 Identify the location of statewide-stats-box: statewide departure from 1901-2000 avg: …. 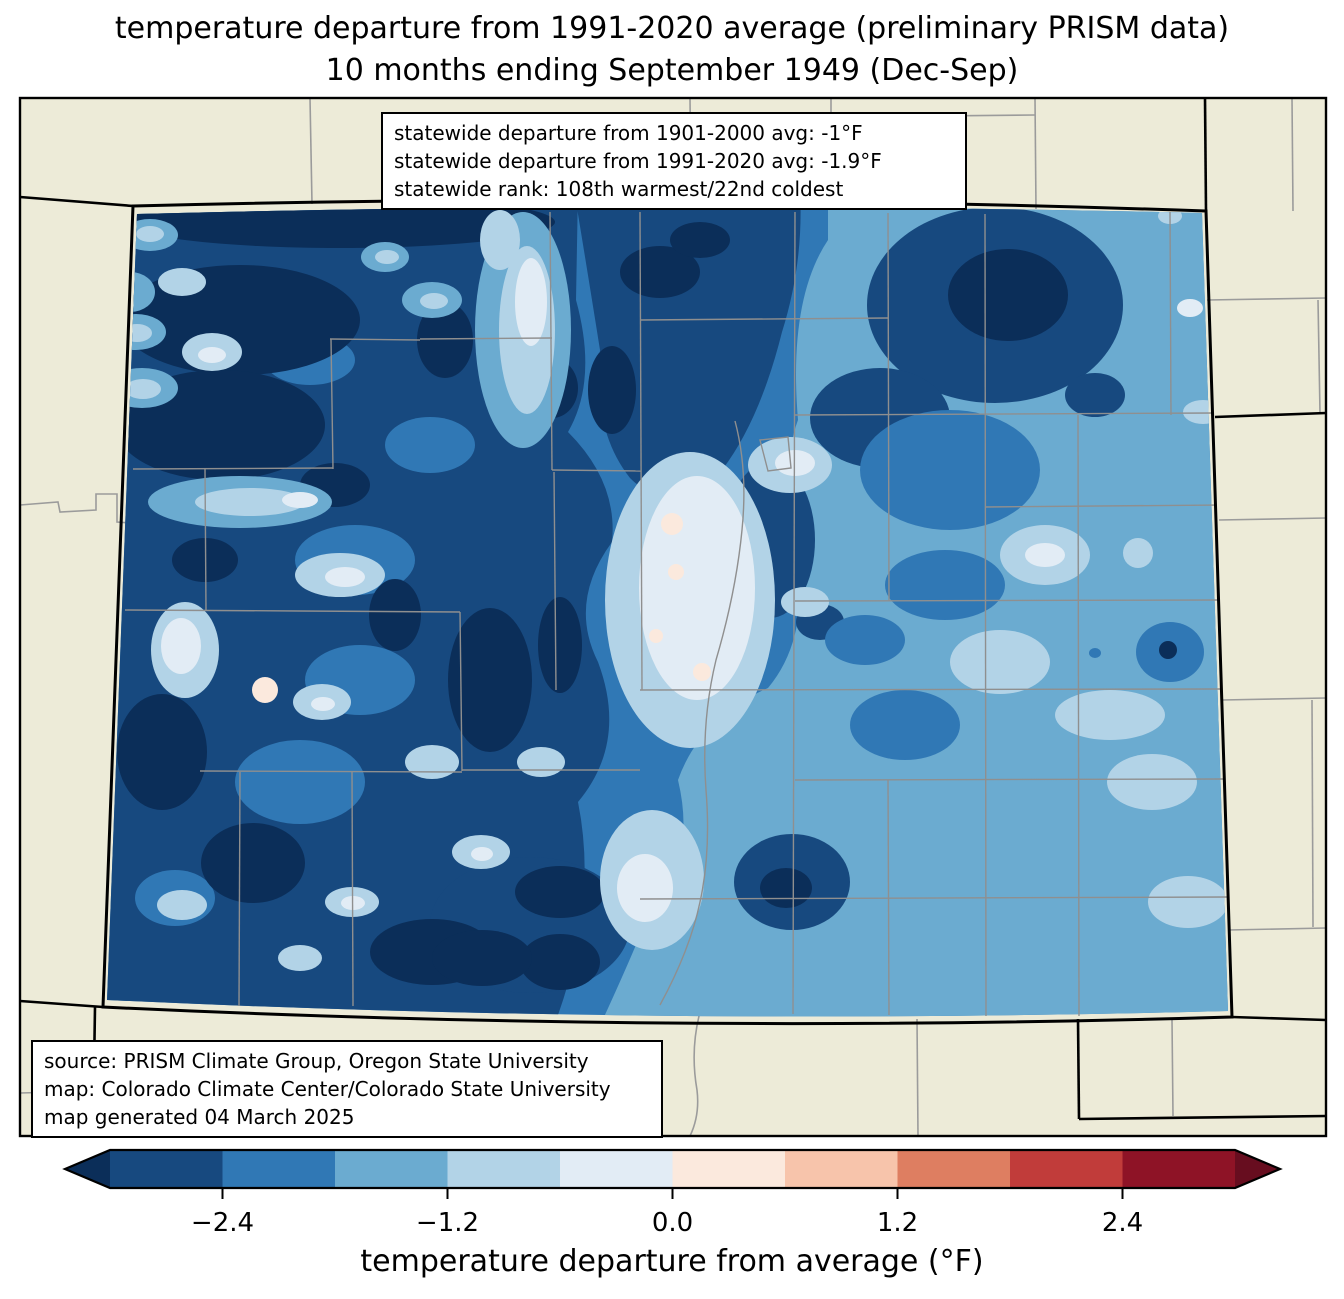
(674, 161).